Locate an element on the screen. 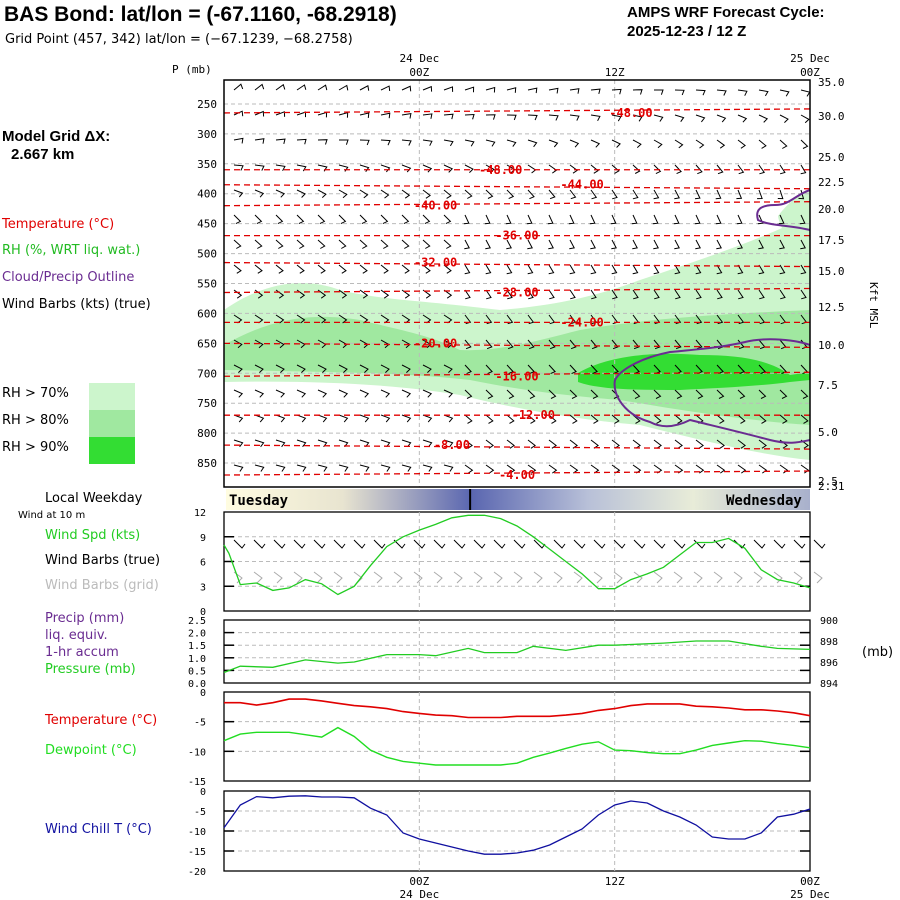 Image resolution: width=900 pixels, height=900 pixels. wind-speed-line is located at coordinates (517, 555).